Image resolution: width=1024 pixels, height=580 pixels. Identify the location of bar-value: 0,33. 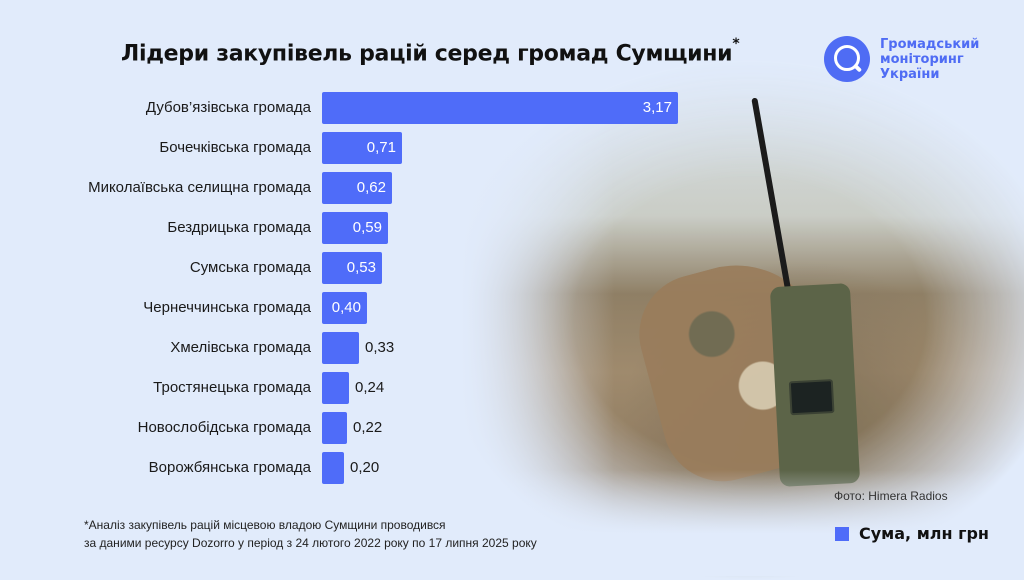
(380, 347).